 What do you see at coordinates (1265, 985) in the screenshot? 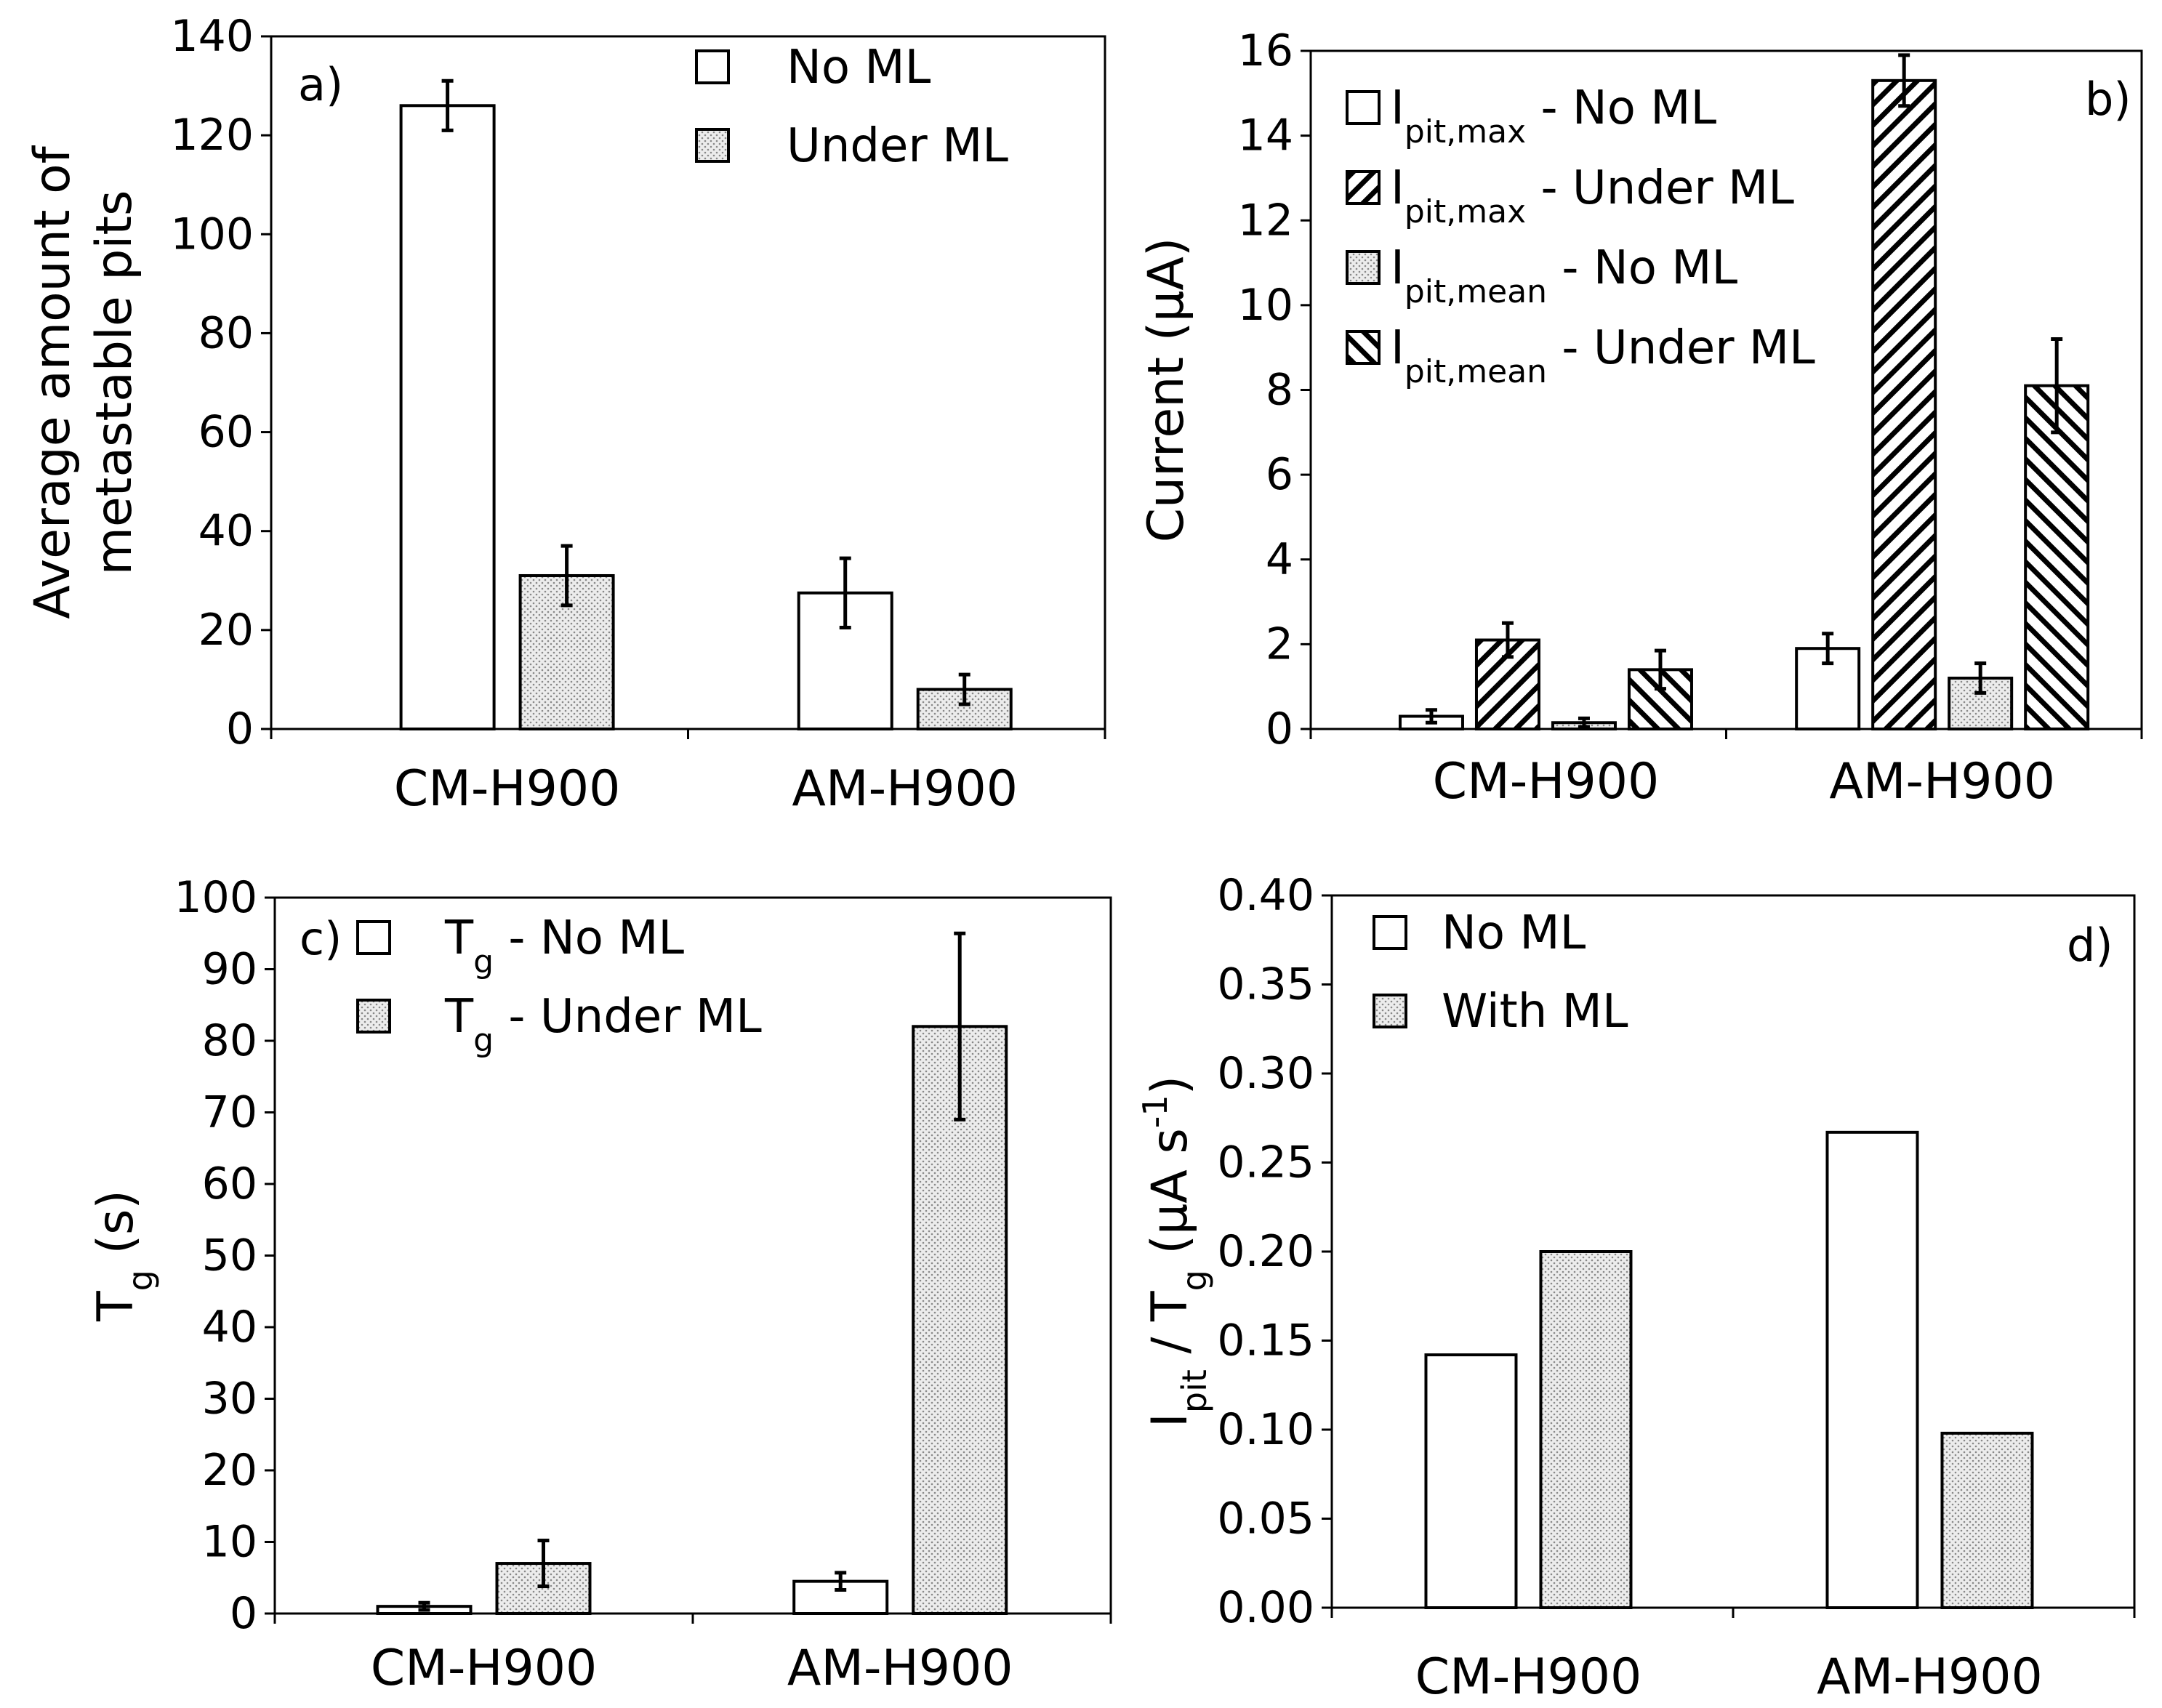
I see `y-tick-label: 0.35` at bounding box center [1265, 985].